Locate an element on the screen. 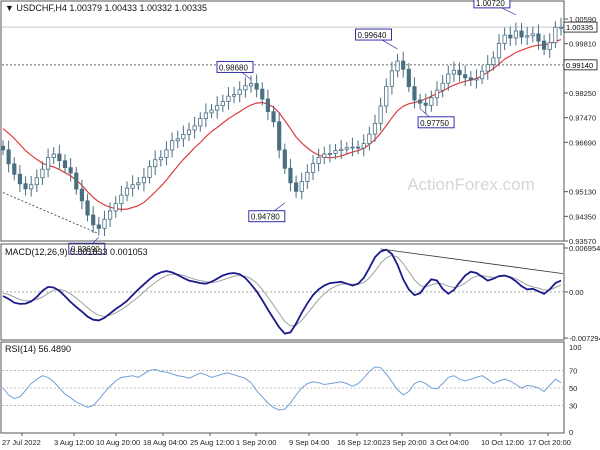 The image size is (600, 450). macd-title: MACD(12,26,9) 0.001833 0.001053 is located at coordinates (76, 252).